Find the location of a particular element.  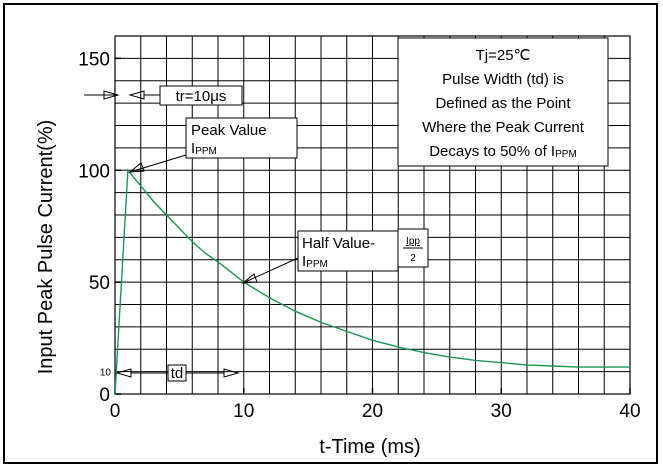

peak-label-line2: IPPM is located at coordinates (204, 148).